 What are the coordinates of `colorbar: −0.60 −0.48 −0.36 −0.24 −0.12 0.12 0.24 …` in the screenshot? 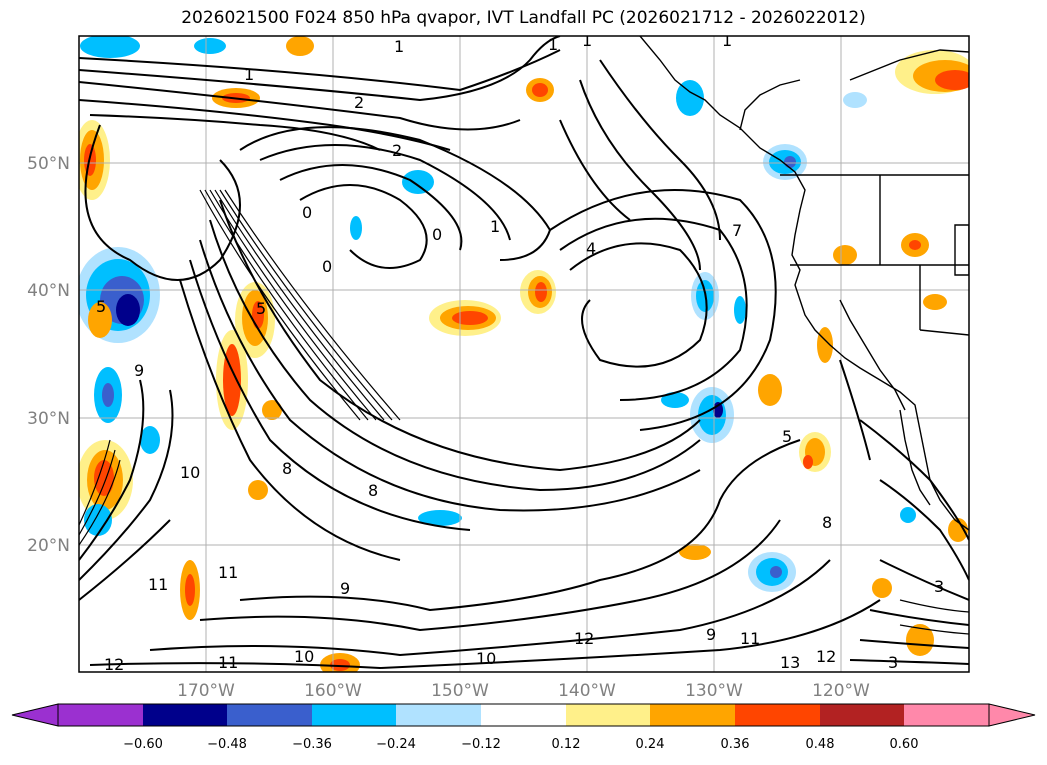 It's located at (523, 727).